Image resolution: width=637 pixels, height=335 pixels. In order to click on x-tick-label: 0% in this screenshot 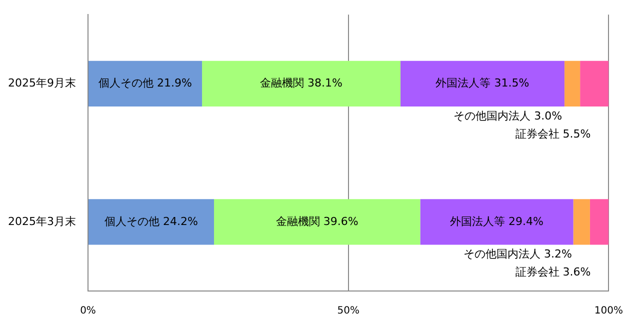, I will do `click(88, 311)`.